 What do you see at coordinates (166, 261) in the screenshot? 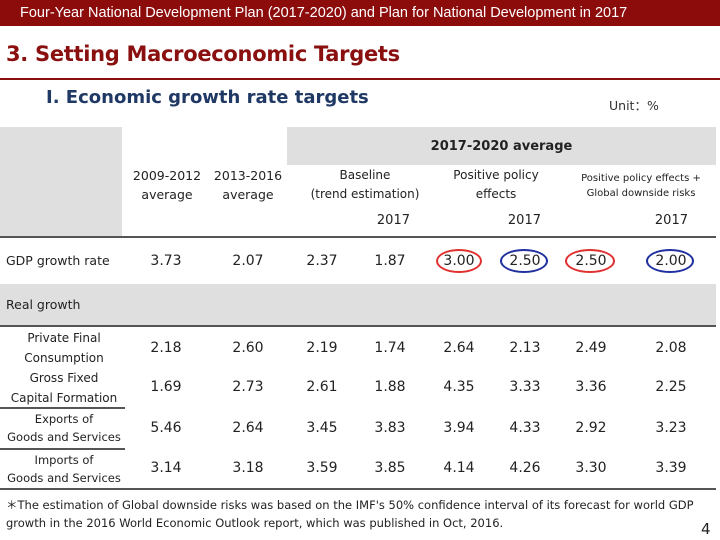
I see `gdp-value: 3.73` at bounding box center [166, 261].